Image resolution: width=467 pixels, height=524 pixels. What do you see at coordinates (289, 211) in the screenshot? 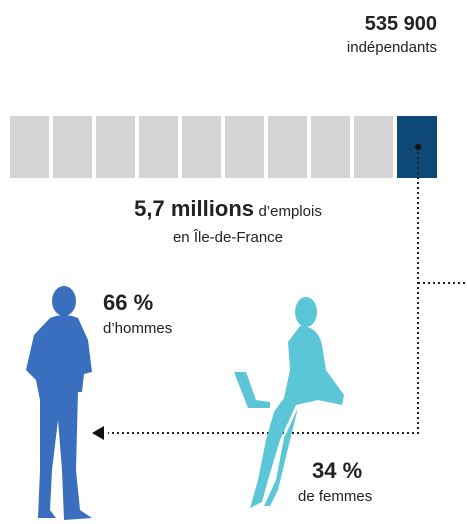
I see `total-label: d’emplois` at bounding box center [289, 211].